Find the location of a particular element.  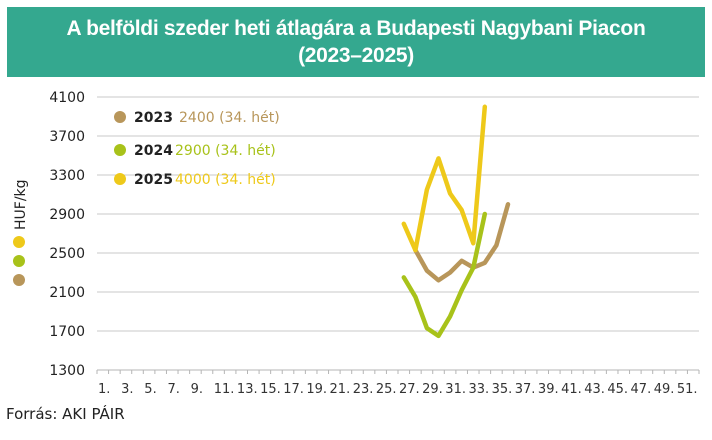

x-tick-label: 7. is located at coordinates (173, 389).